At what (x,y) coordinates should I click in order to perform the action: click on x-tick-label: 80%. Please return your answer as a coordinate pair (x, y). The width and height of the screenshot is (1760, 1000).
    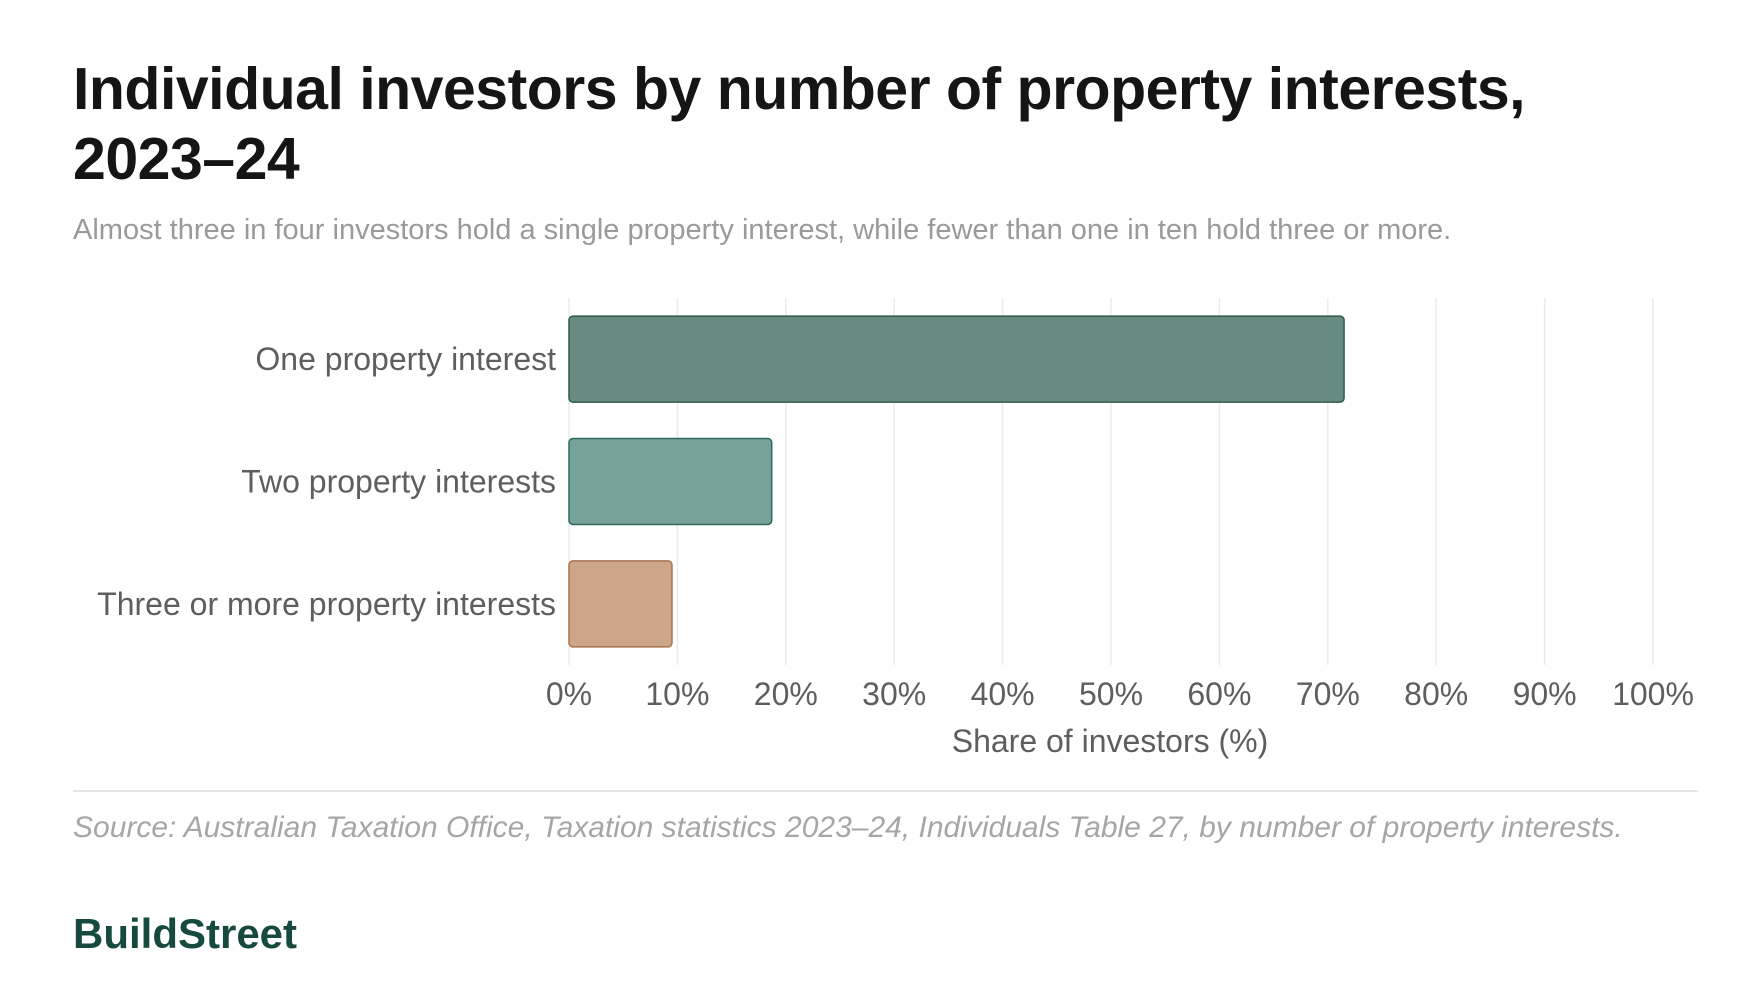
    Looking at the image, I should click on (1436, 694).